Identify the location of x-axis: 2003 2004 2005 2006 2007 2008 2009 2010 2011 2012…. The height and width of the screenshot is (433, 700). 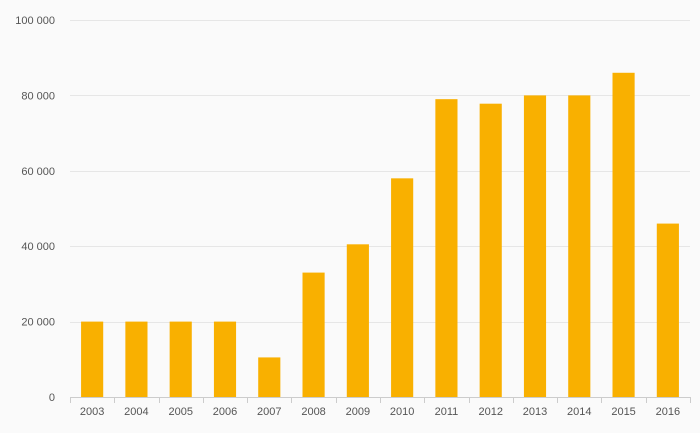
(380, 407).